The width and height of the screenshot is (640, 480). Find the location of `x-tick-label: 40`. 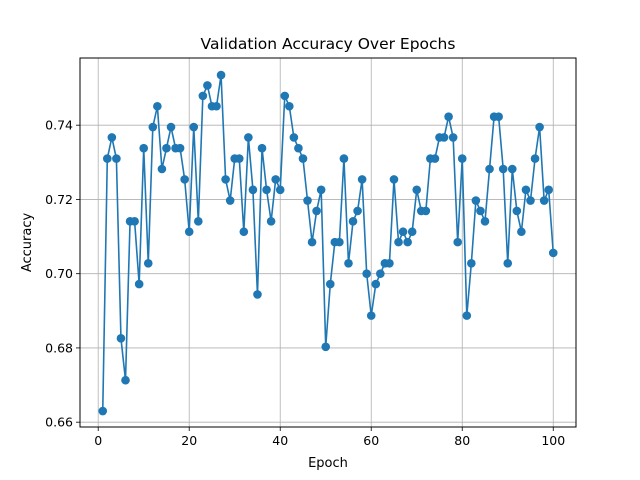

x-tick-label: 40 is located at coordinates (280, 440).